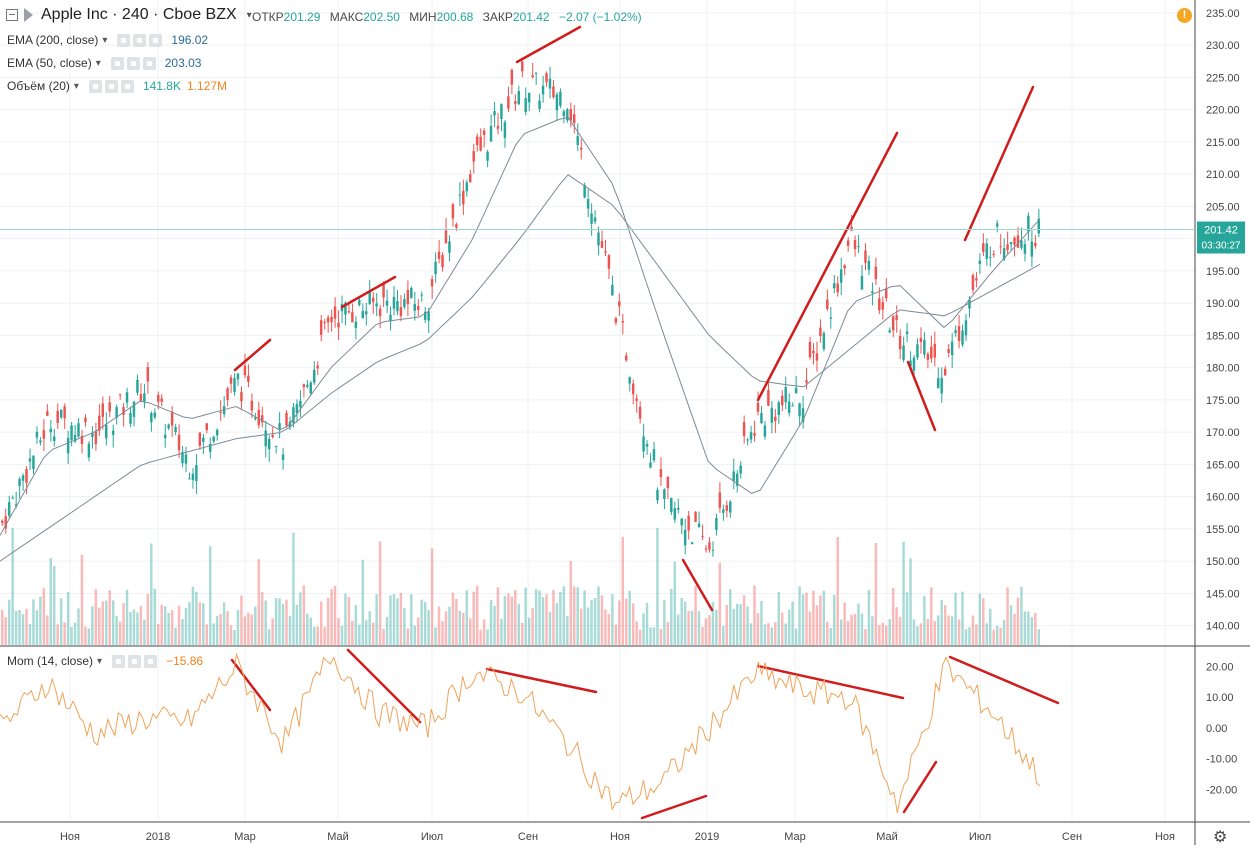  Describe the element at coordinates (381, 17) in the screenshot. I see `high-value: 202.50` at that location.